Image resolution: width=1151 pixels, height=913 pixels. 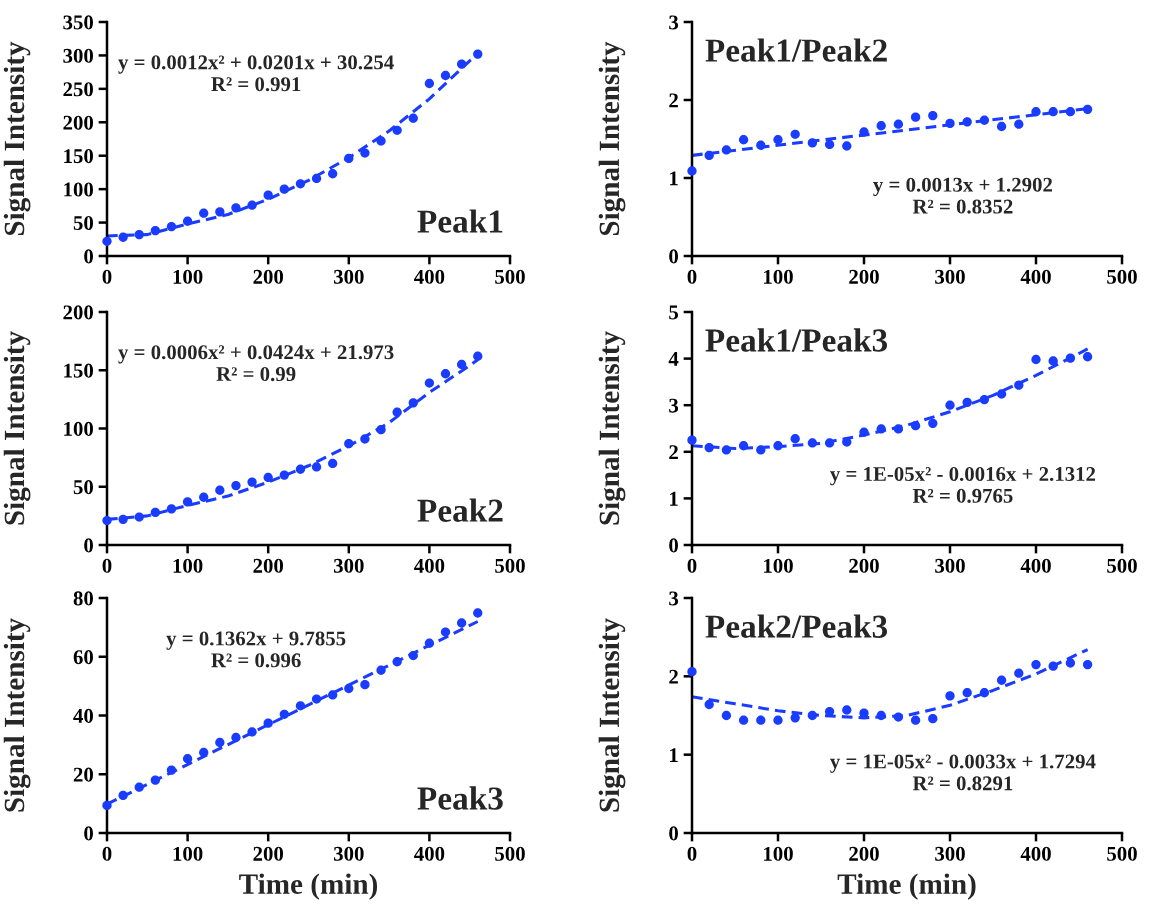 What do you see at coordinates (256, 649) in the screenshot?
I see `annotation: y = 0.1362x + 9.7855 R² = 0.996` at bounding box center [256, 649].